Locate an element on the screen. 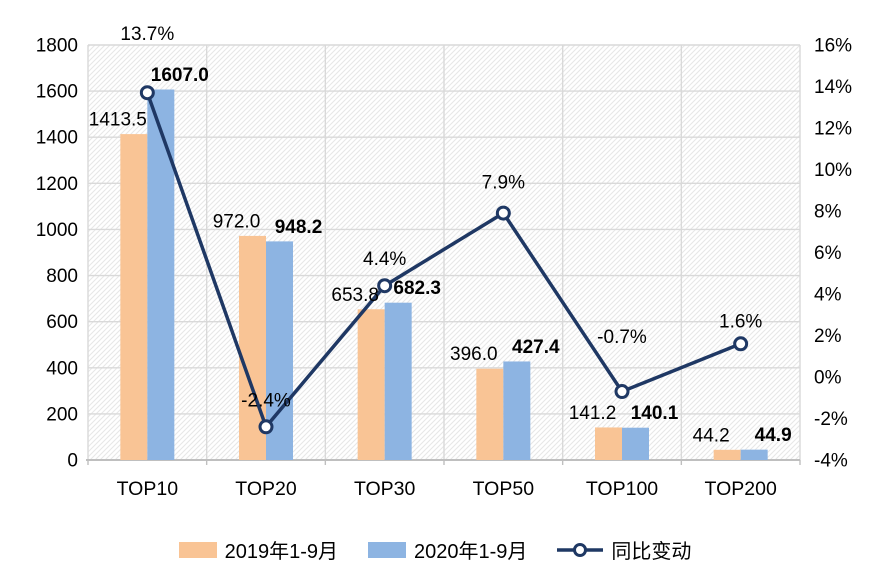 This screenshot has height=586, width=870. bar-label-2019-top200: 44.2 is located at coordinates (711, 435).